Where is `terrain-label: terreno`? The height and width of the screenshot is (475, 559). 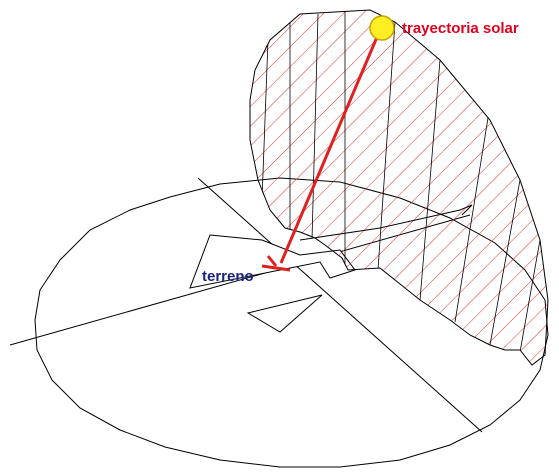 terrain-label: terreno is located at coordinates (228, 276).